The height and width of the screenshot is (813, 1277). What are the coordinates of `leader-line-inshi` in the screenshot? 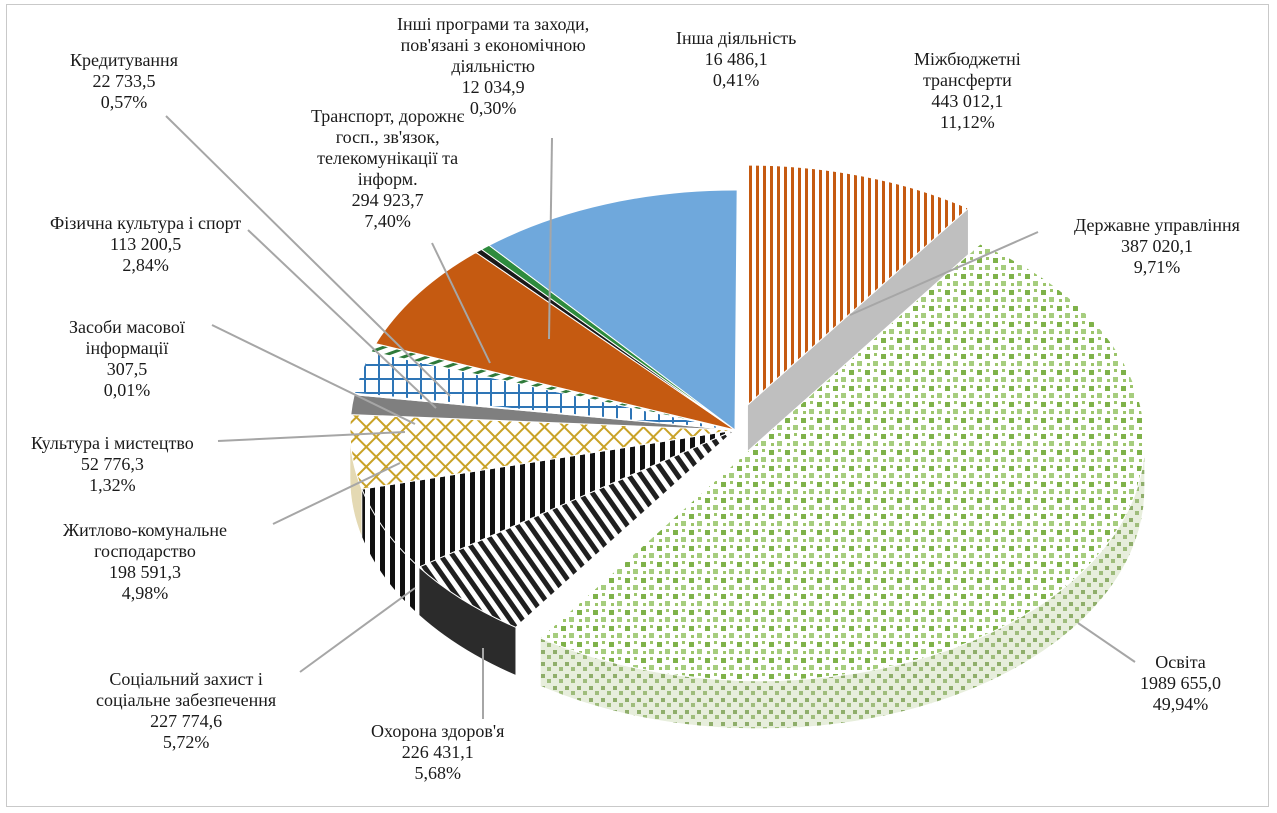 It's located at (550, 238).